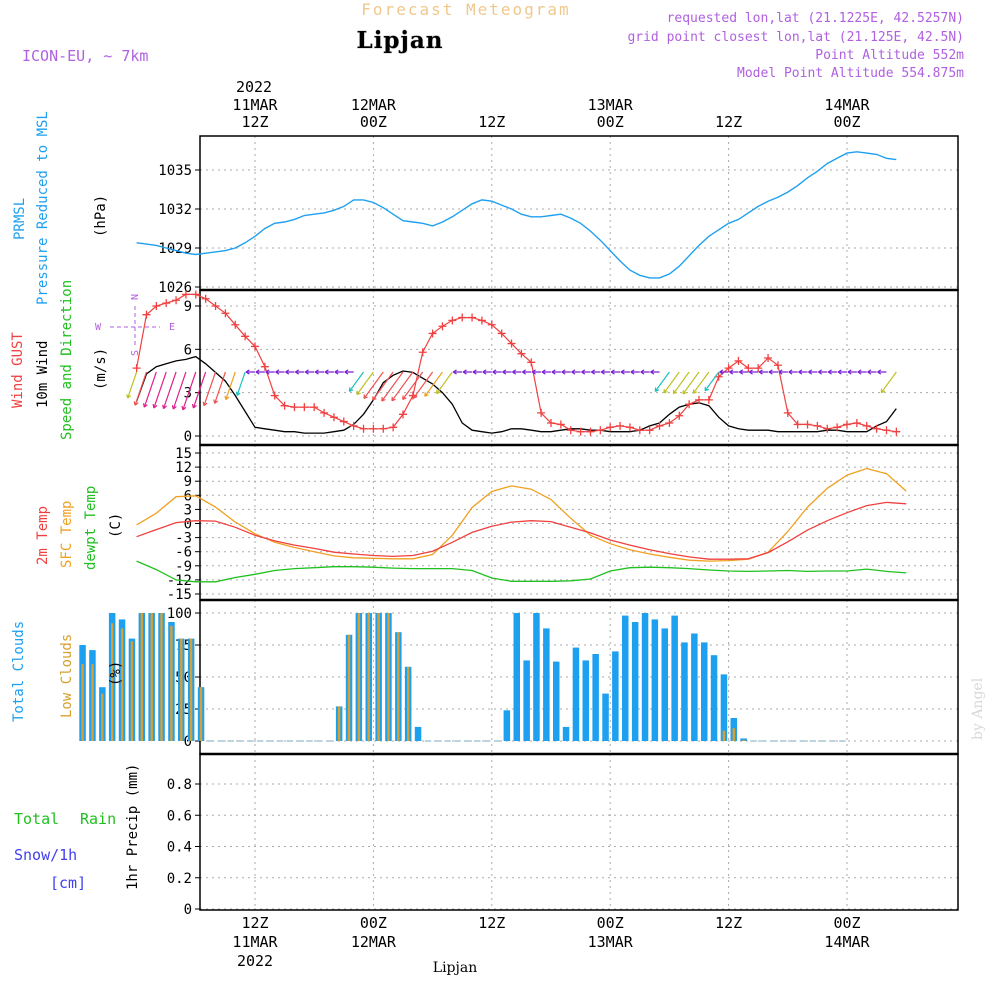 Image resolution: width=1000 pixels, height=1000 pixels. Describe the element at coordinates (373, 122) in the screenshot. I see `top-hour-label: 00Z` at that location.